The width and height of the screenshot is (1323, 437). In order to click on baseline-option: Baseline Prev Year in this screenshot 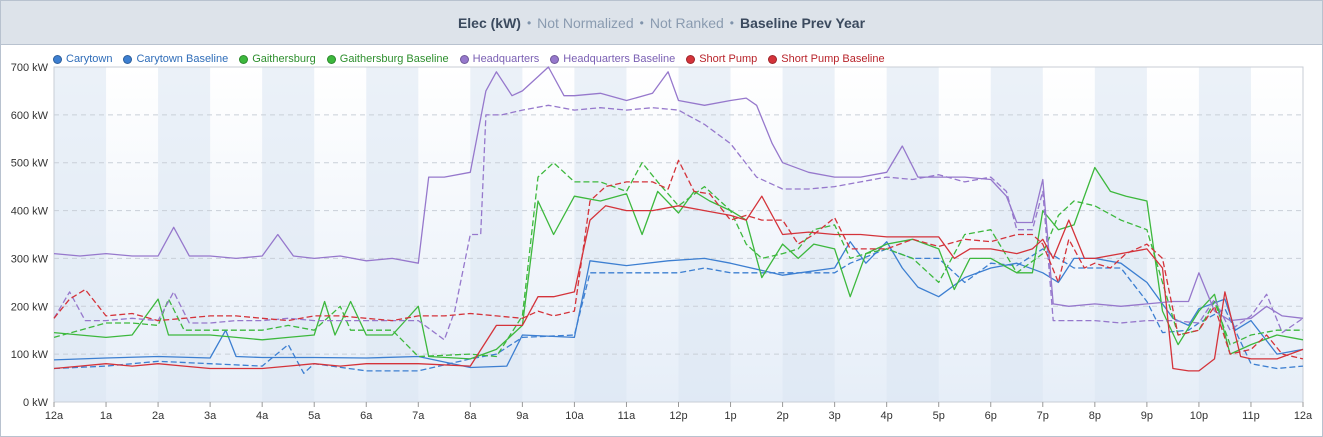, I will do `click(802, 22)`.